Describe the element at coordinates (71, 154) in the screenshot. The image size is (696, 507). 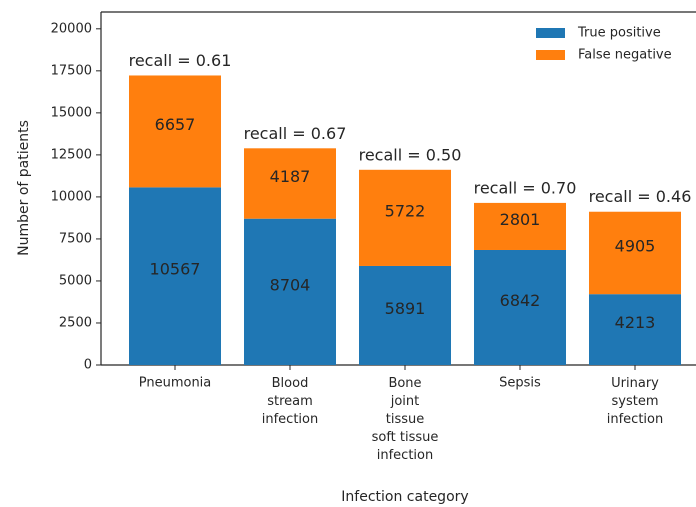
I see `y-tick-label: 12500` at that location.